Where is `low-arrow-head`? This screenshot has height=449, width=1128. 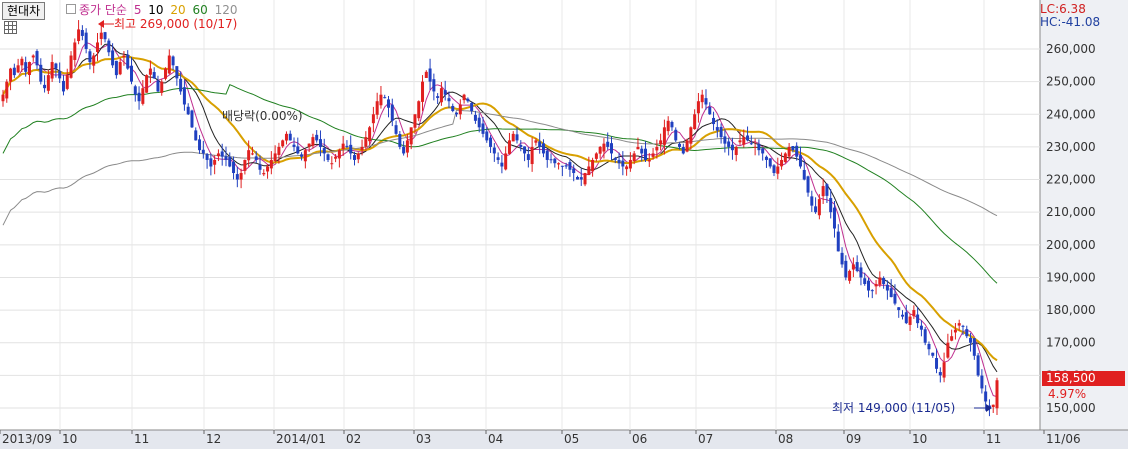 low-arrow-head is located at coordinates (989, 408).